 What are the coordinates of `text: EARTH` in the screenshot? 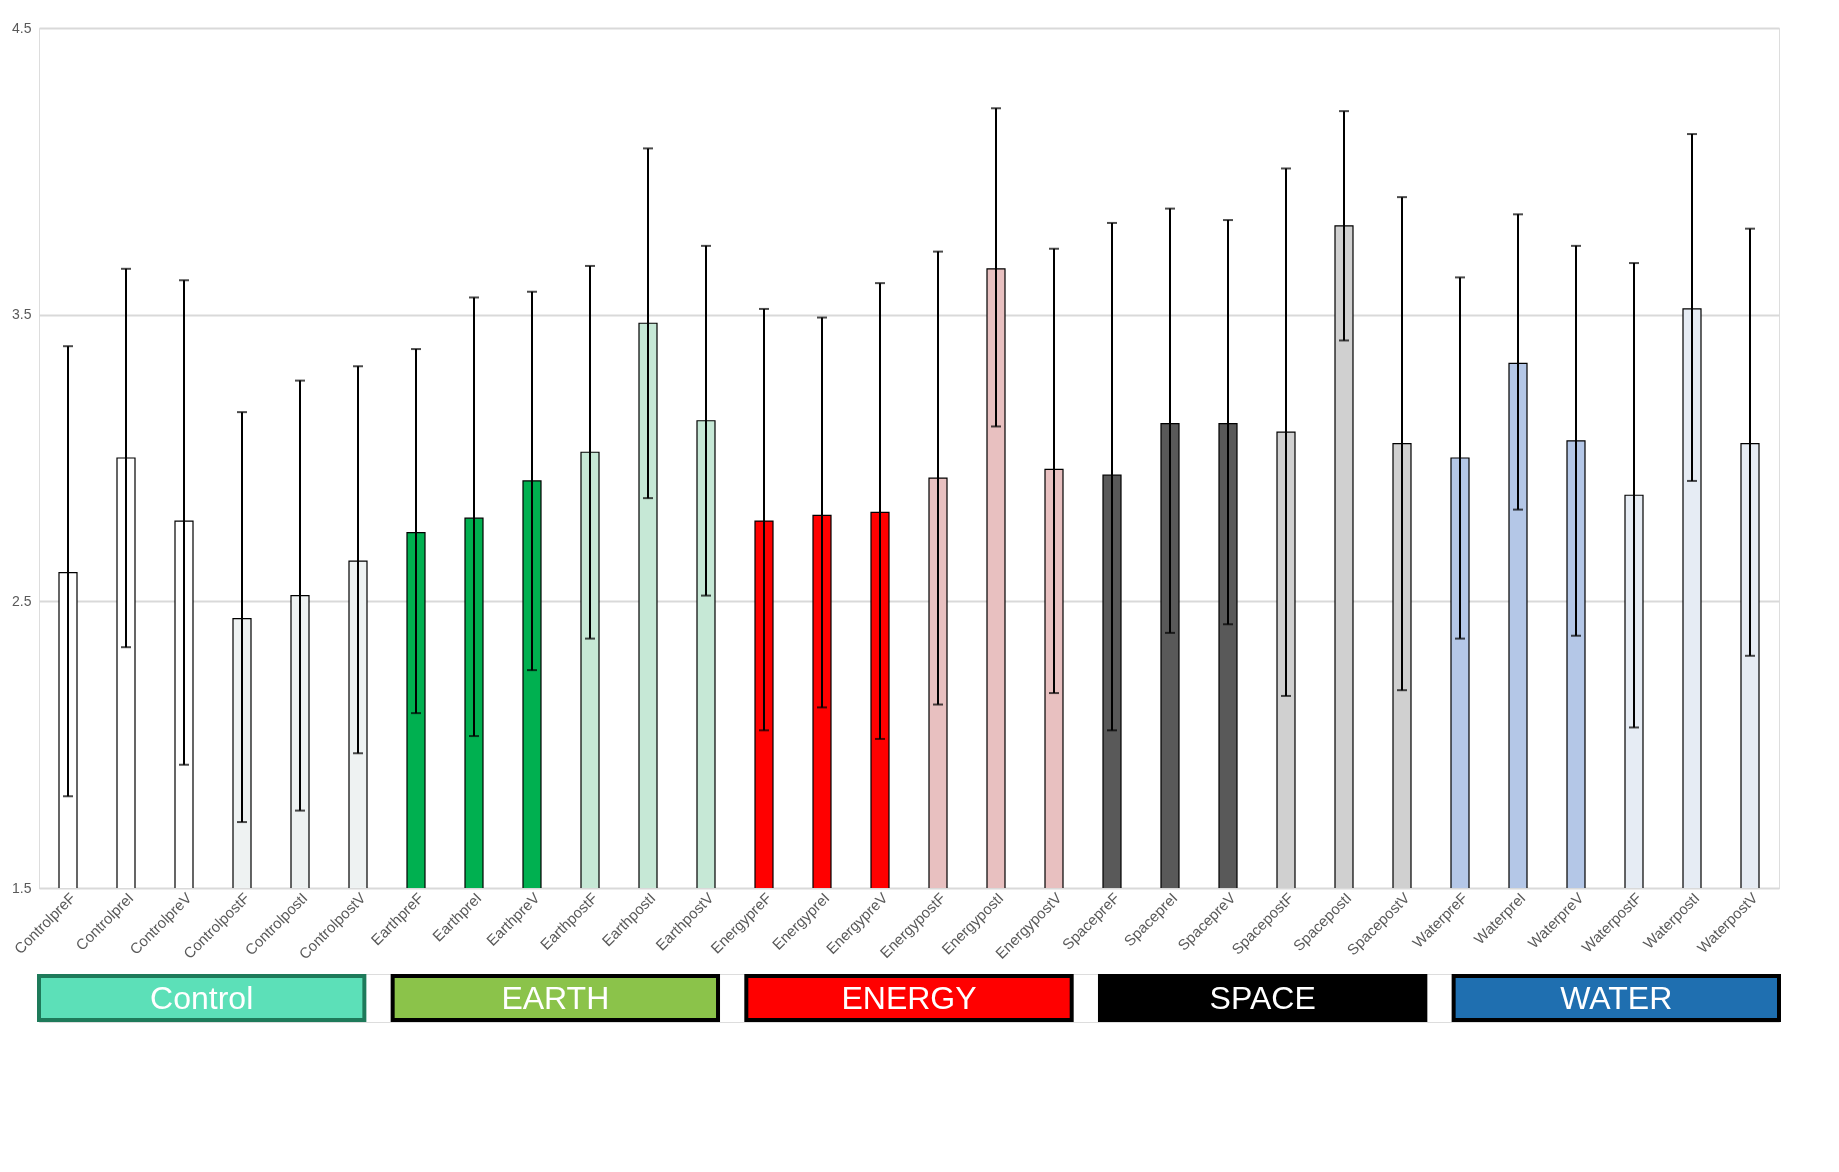 It's located at (555, 998).